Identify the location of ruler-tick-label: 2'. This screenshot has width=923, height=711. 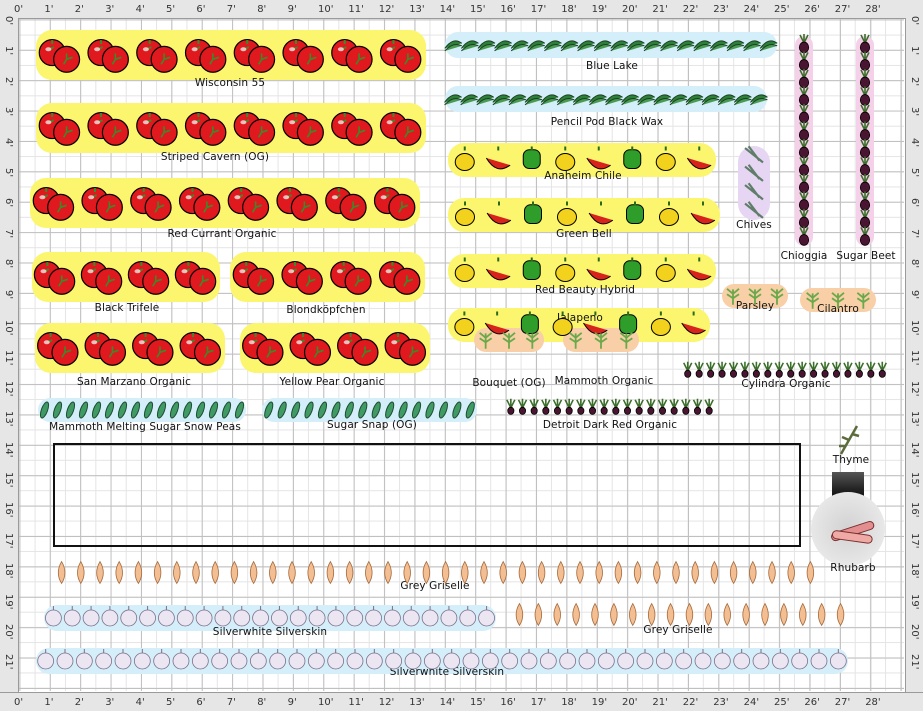
(79, 702).